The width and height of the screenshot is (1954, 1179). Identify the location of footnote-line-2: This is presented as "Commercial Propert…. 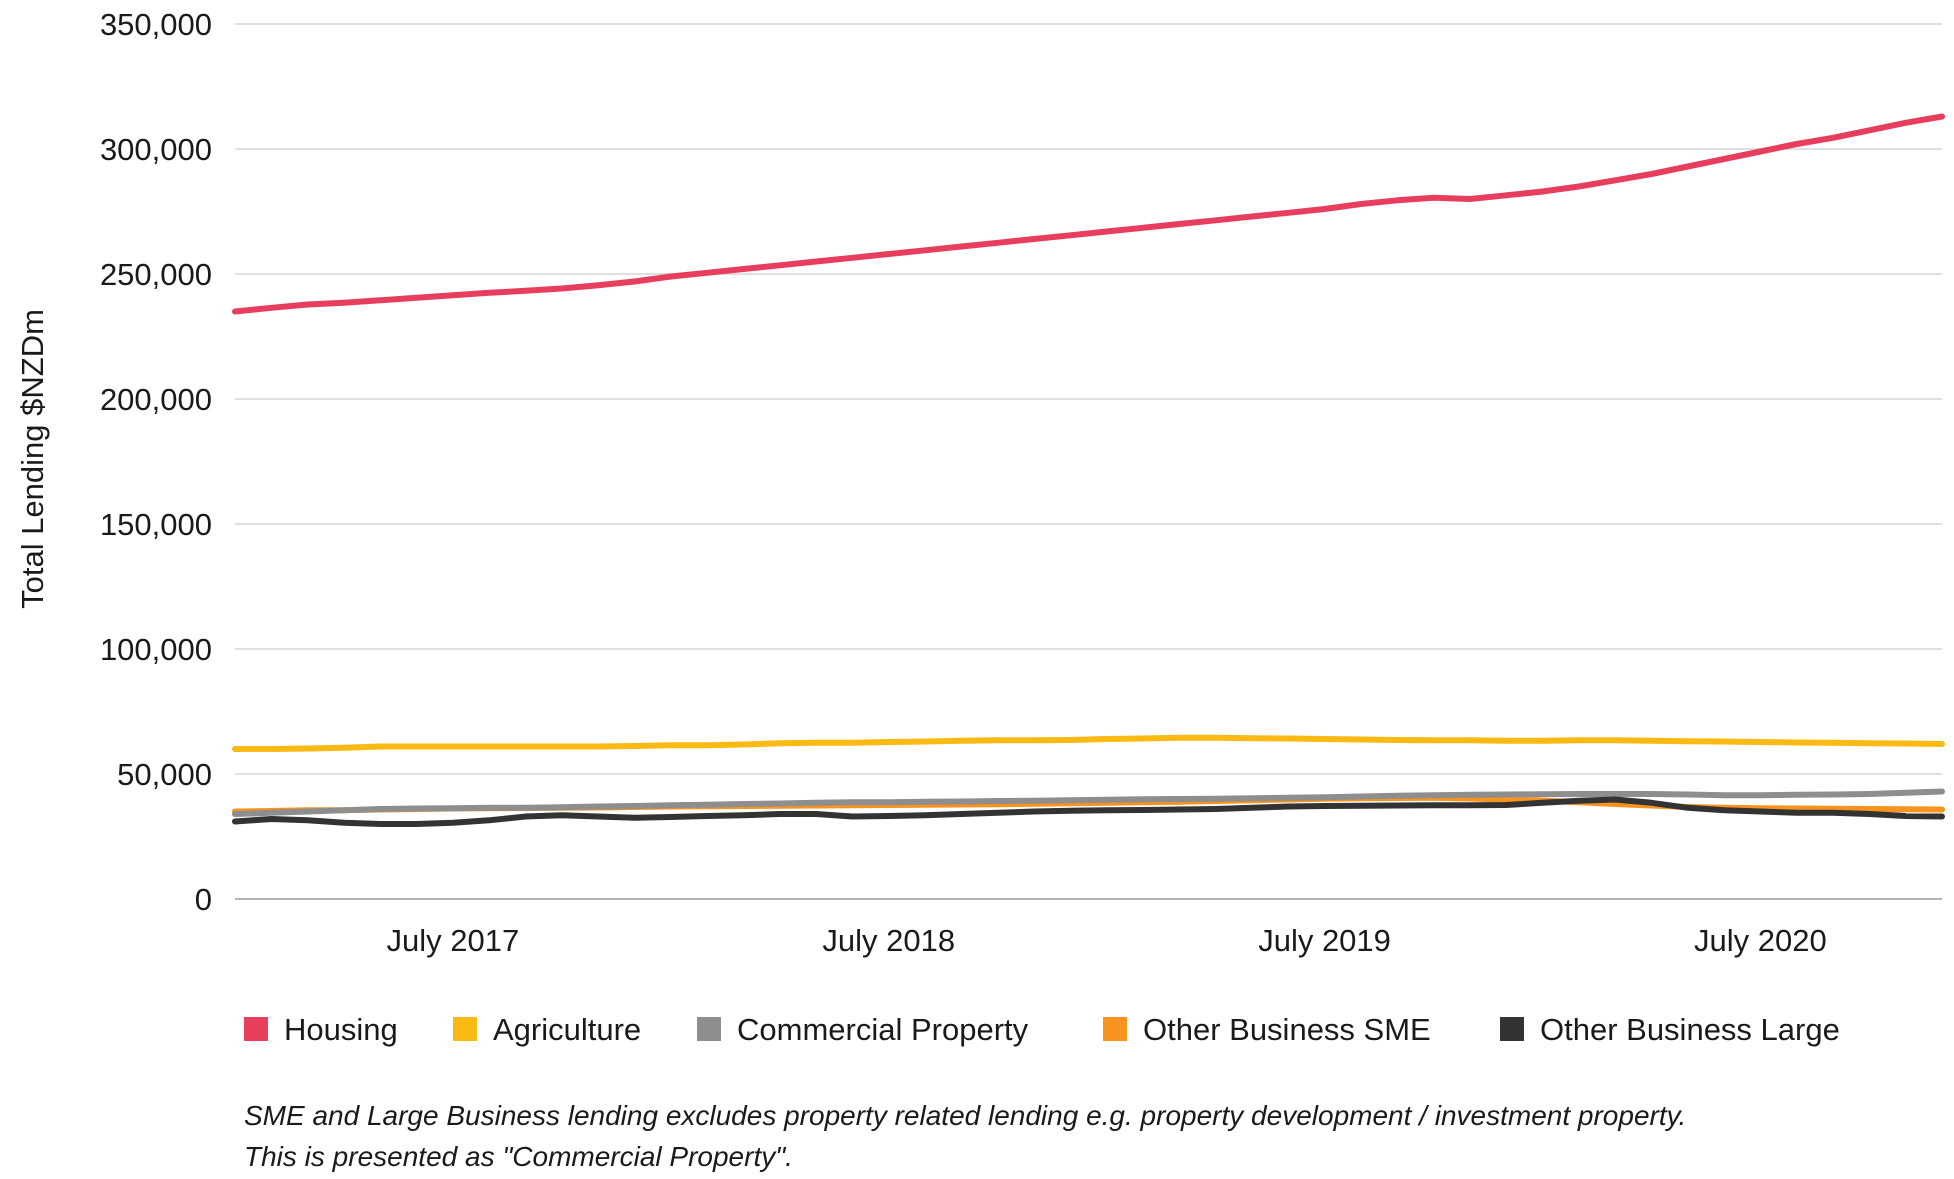
(518, 1156).